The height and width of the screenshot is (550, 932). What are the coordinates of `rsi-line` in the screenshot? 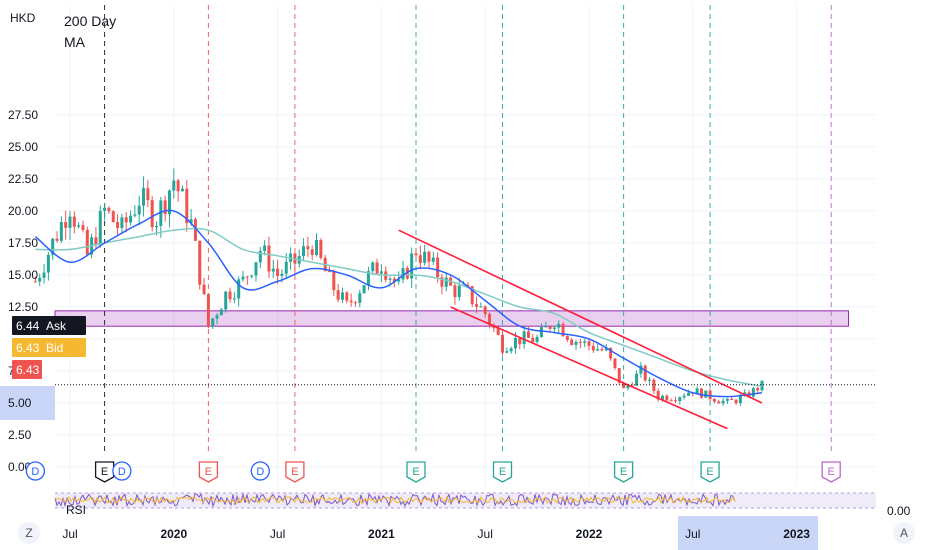 It's located at (395, 500).